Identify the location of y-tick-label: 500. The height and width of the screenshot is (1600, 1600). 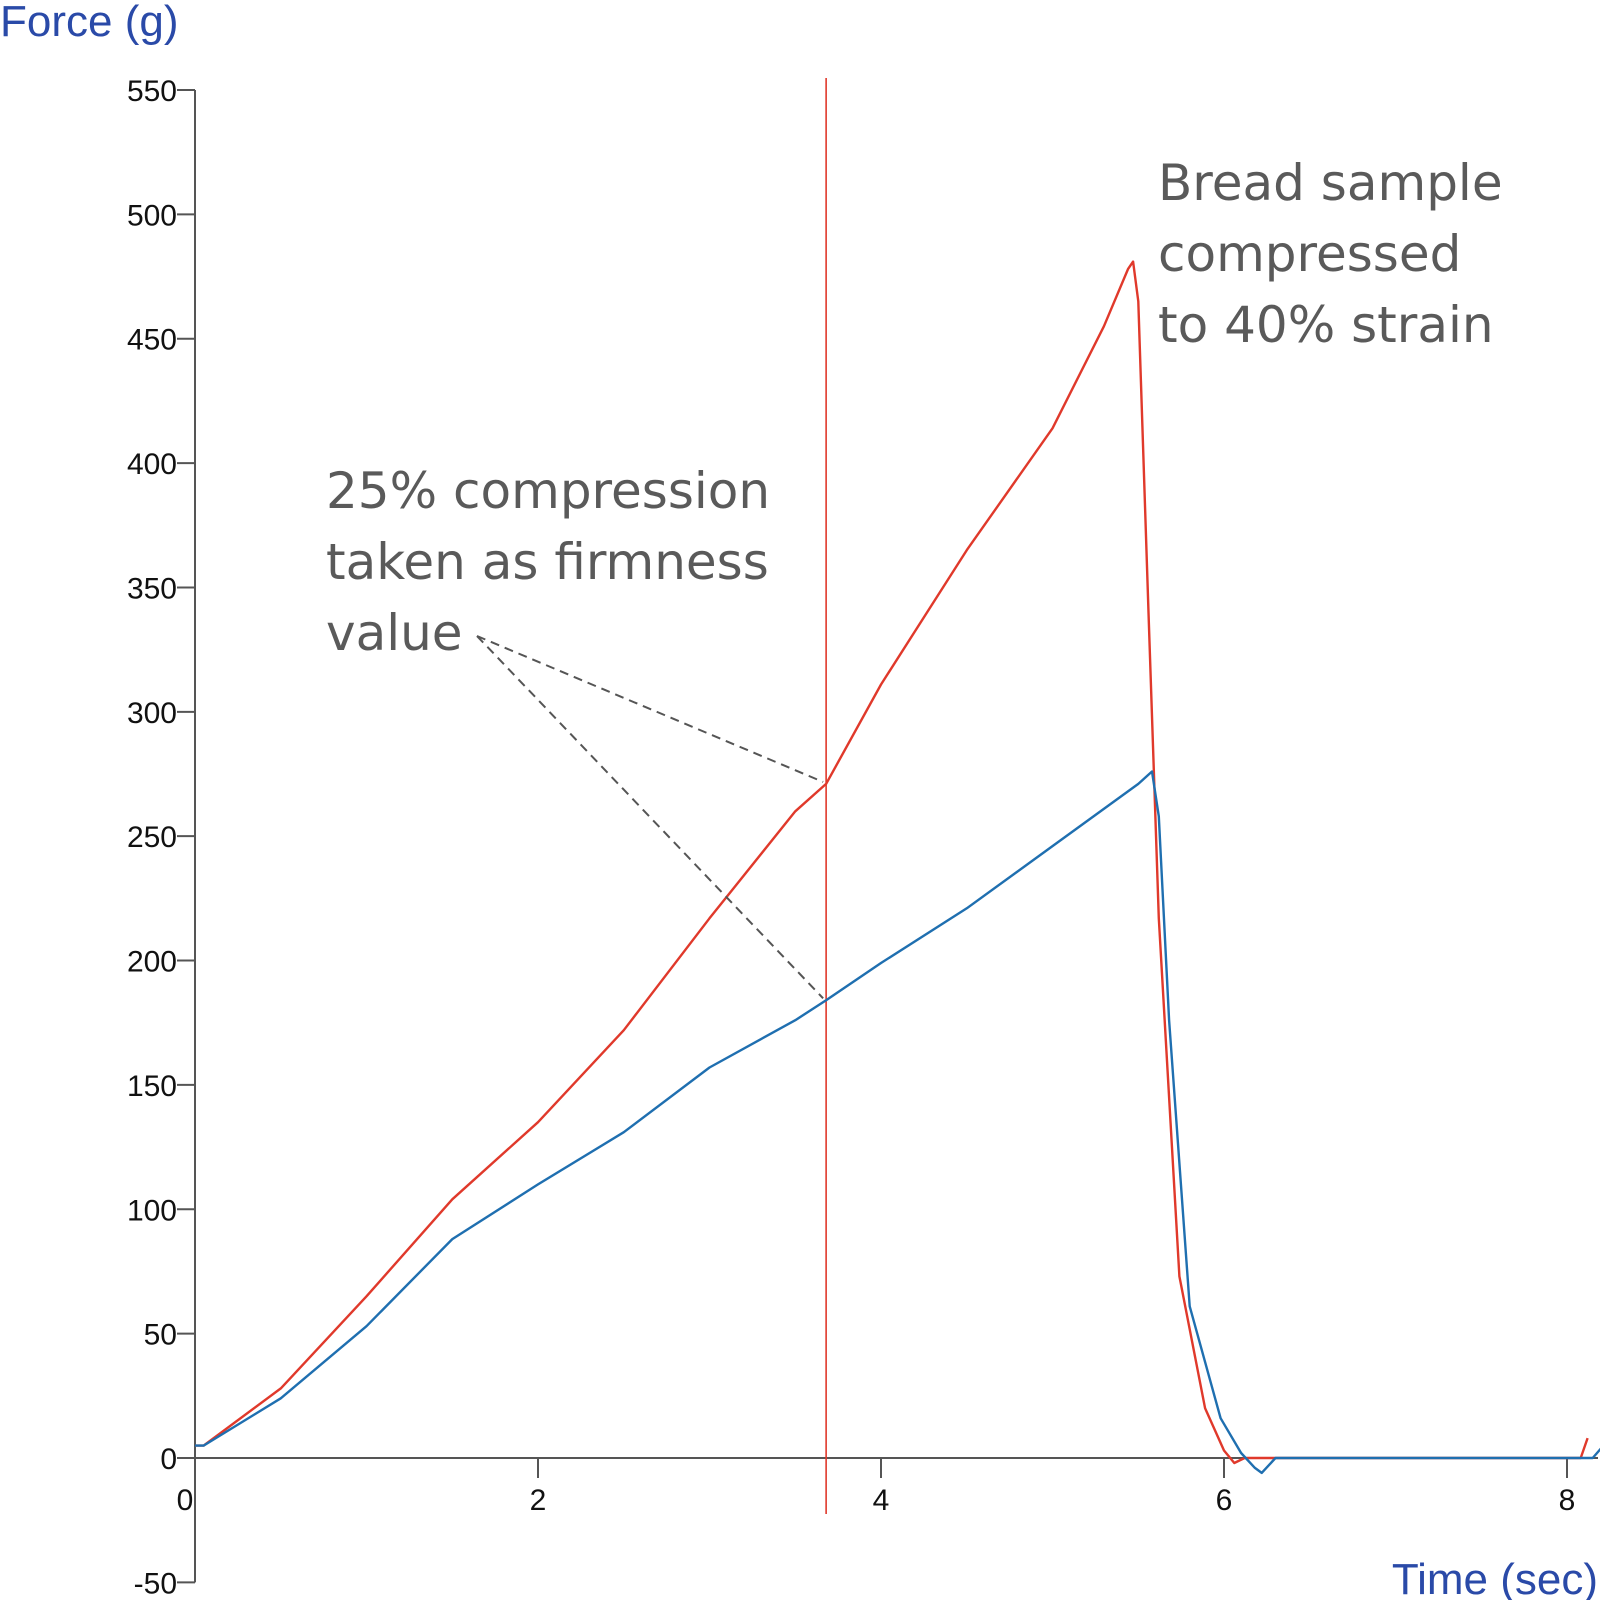
(152, 215).